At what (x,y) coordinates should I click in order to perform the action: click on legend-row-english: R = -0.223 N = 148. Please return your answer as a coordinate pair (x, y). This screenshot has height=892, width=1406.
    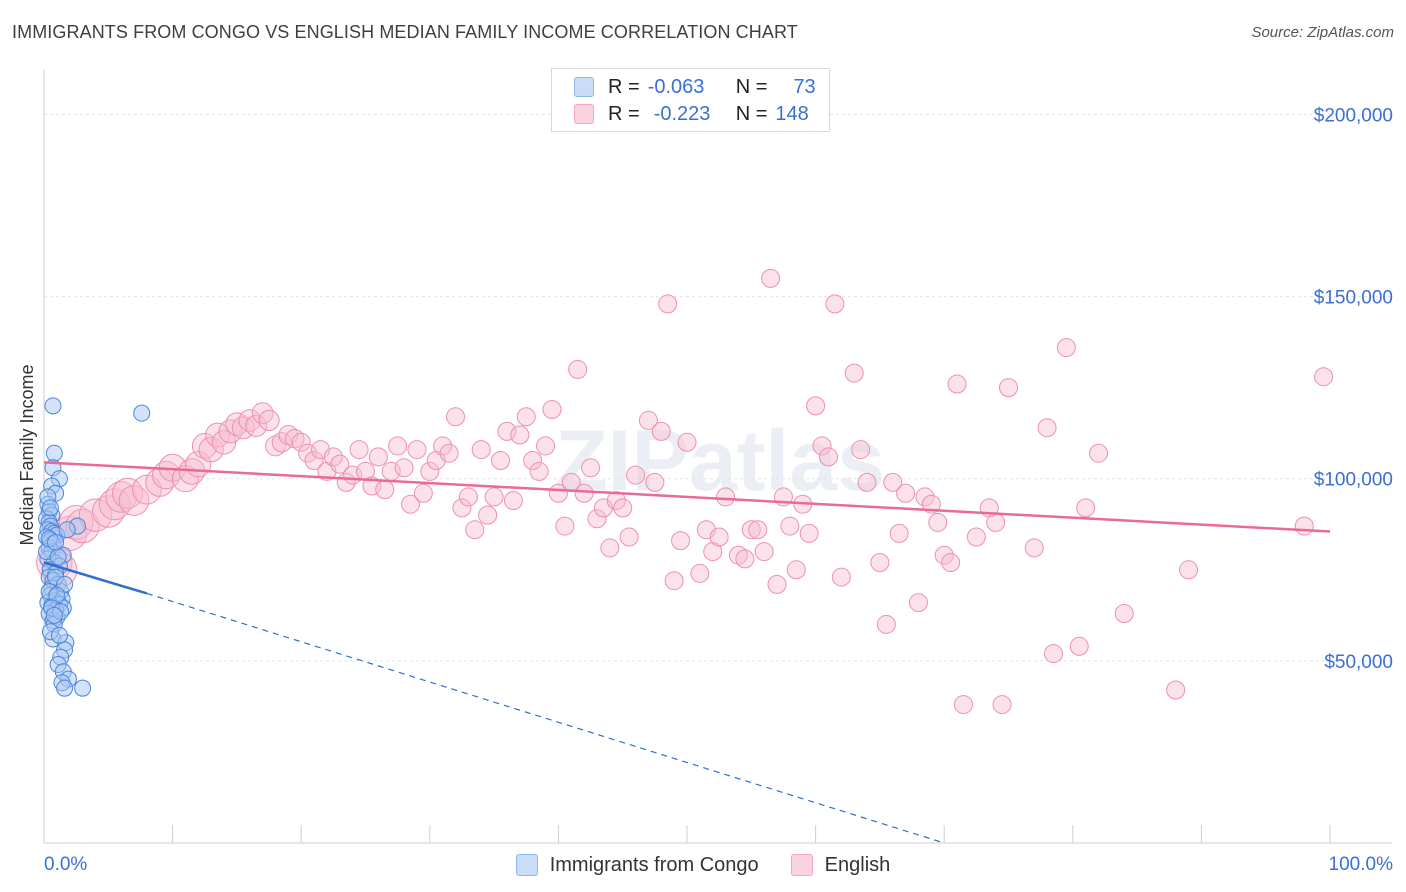
    Looking at the image, I should click on (691, 114).